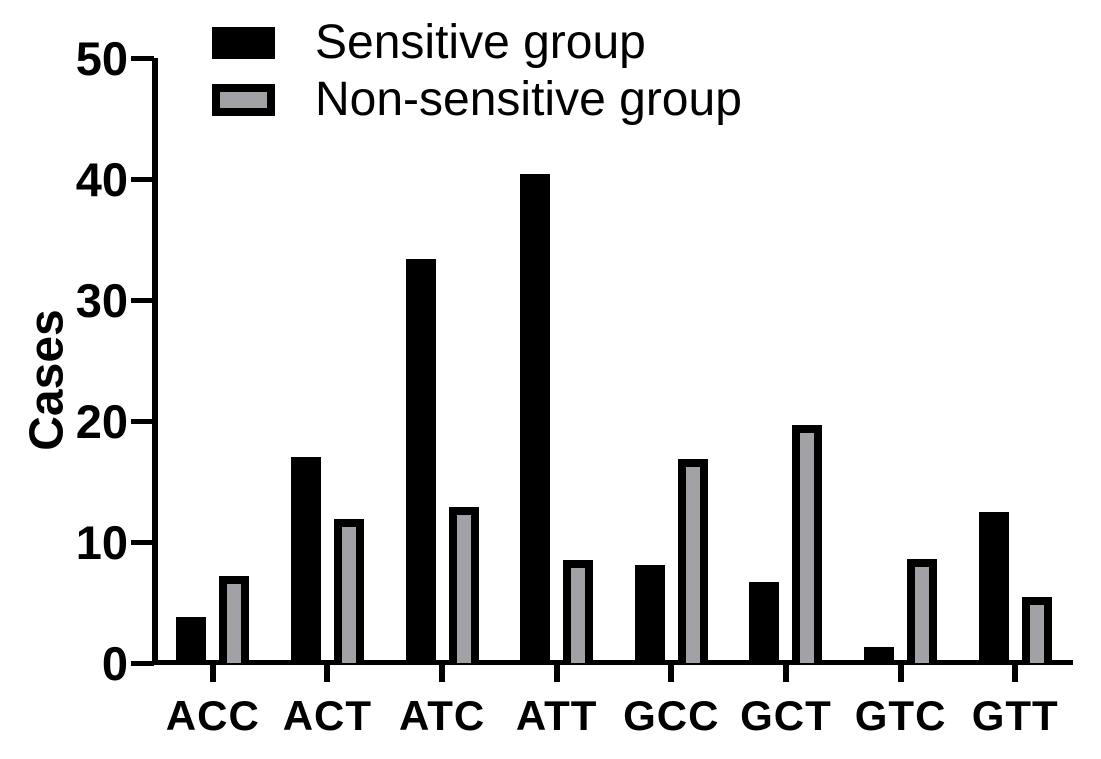  Describe the element at coordinates (900, 715) in the screenshot. I see `x-tick-label: GTC` at that location.